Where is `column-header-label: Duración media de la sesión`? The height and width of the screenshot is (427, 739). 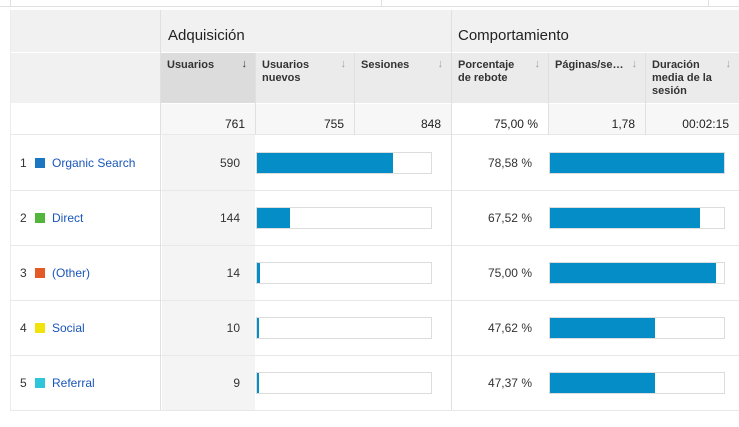 column-header-label: Duración media de la sesión is located at coordinates (682, 78).